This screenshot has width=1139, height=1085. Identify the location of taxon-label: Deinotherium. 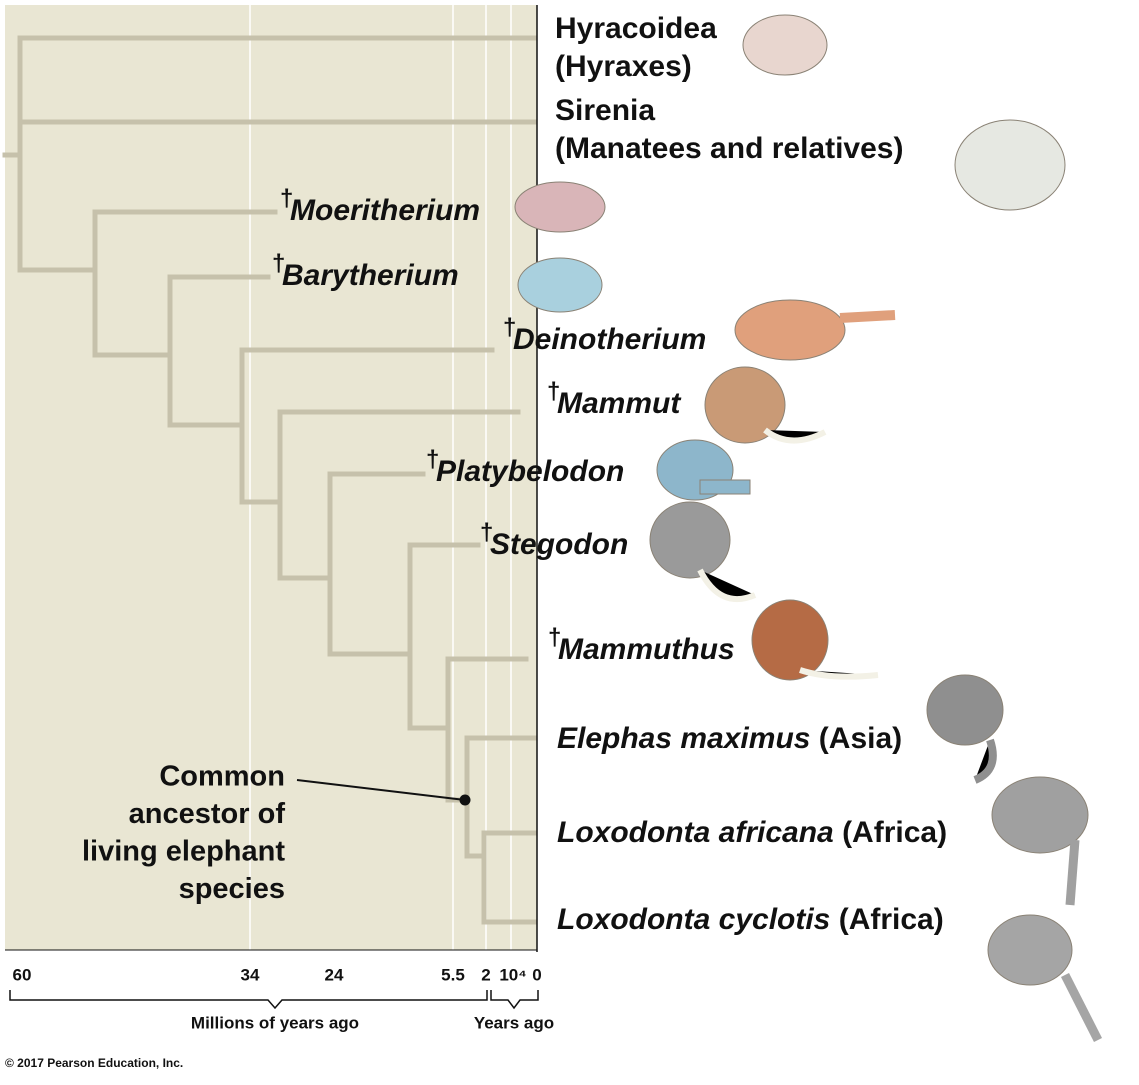
(609, 339).